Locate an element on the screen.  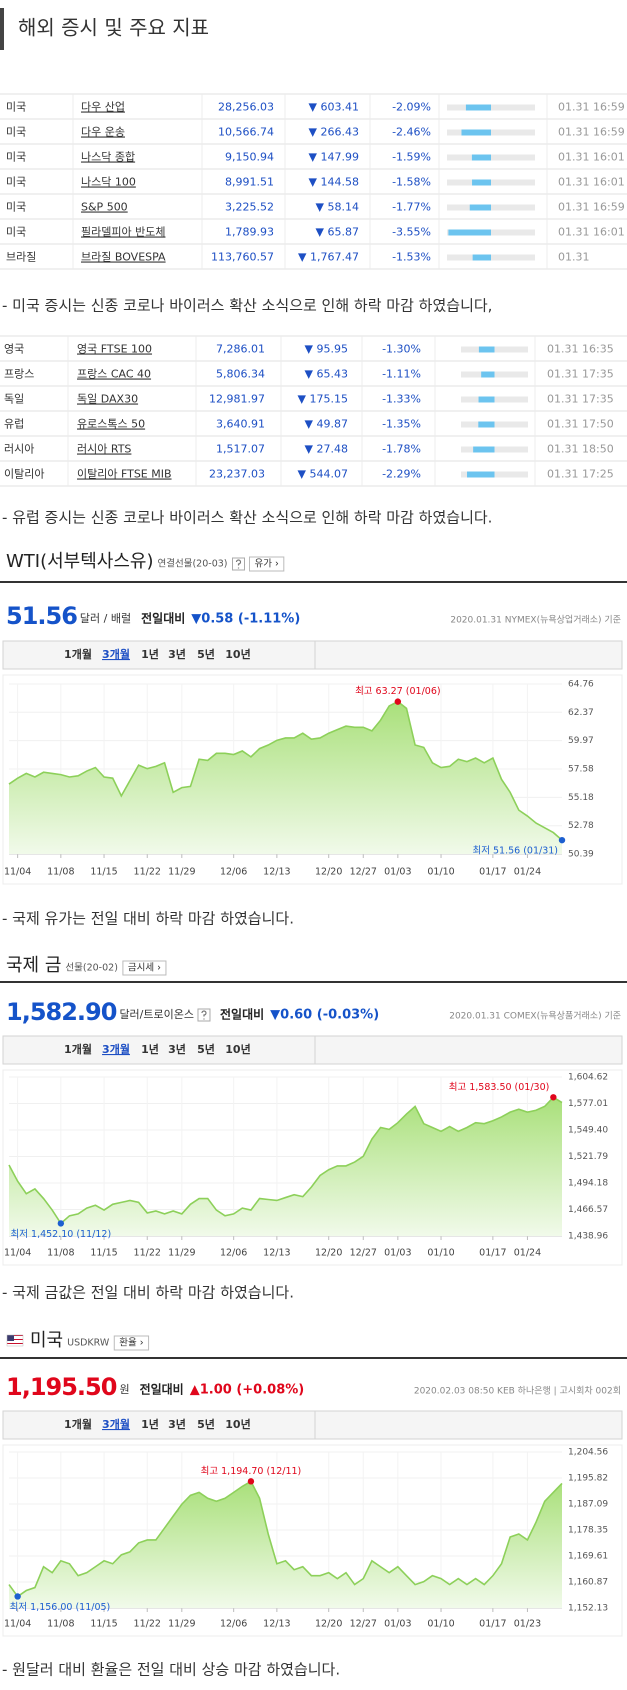
index-change: ▼ 65.43 is located at coordinates (326, 374).